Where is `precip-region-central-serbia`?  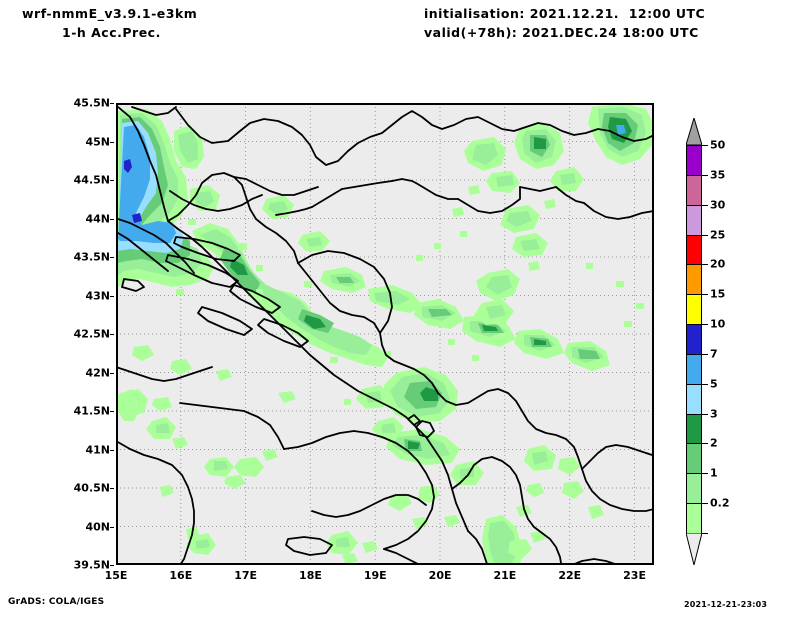 precip-region-central-serbia is located at coordinates (420, 448).